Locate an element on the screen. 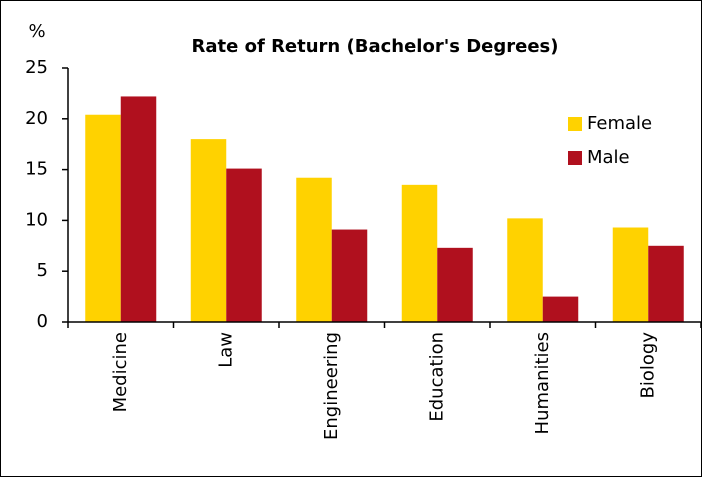  x-tick-label: Medicine is located at coordinates (120, 372).